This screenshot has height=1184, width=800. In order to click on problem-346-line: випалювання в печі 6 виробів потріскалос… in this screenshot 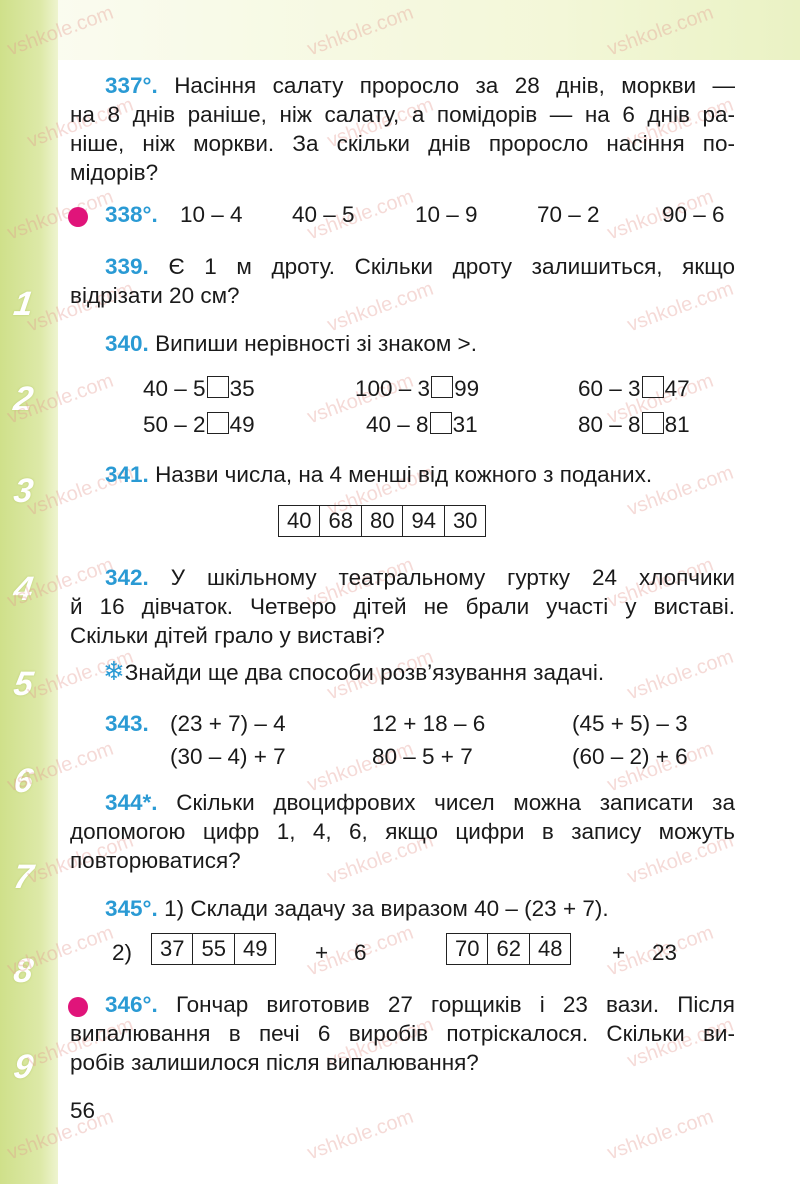, I will do `click(402, 1033)`.